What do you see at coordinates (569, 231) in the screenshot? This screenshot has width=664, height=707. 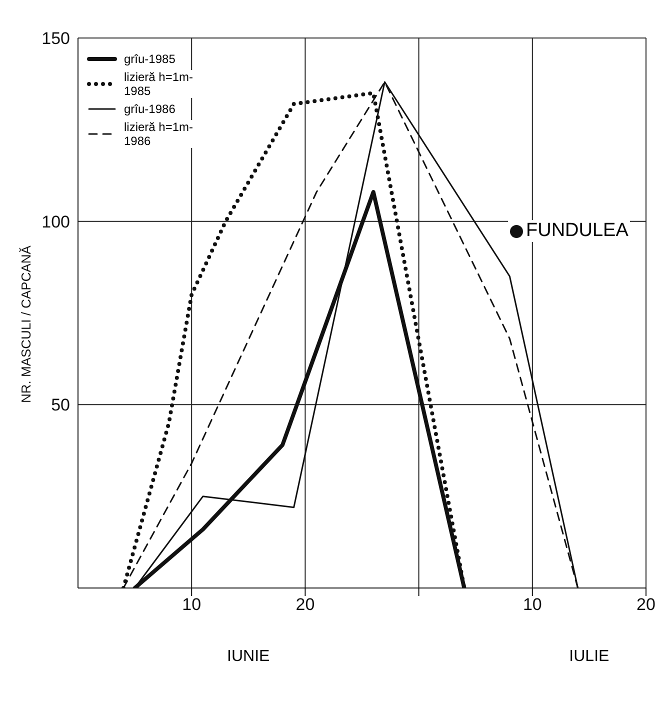 I see `annotation: FUNDULEA` at bounding box center [569, 231].